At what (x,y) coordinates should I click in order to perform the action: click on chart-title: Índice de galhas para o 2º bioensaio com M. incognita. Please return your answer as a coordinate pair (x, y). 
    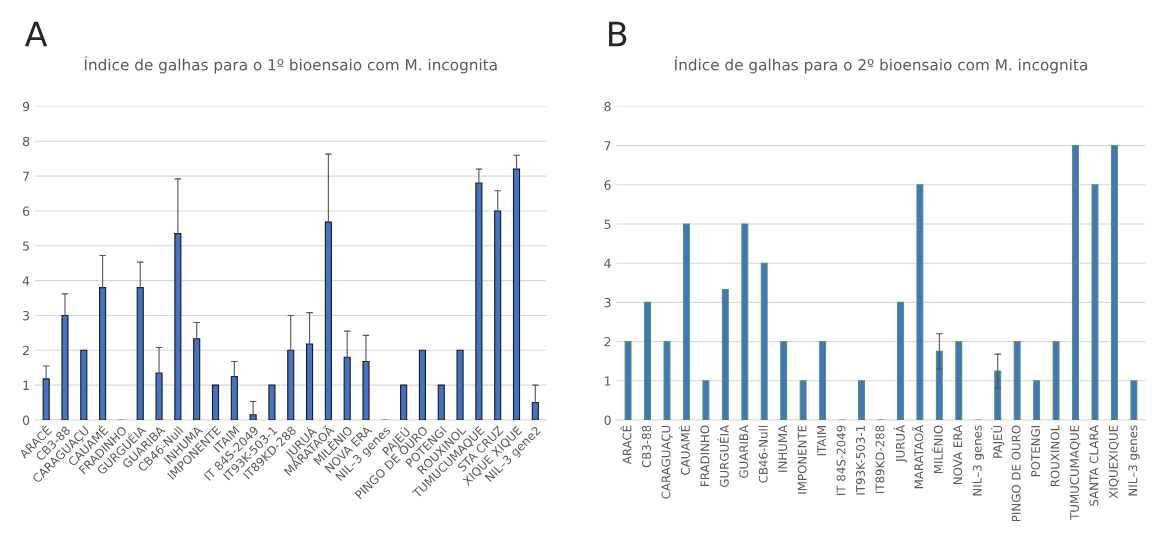
    Looking at the image, I should click on (880, 65).